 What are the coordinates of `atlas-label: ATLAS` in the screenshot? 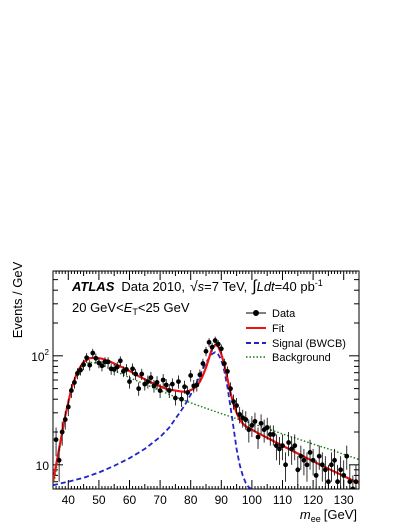 It's located at (93, 286).